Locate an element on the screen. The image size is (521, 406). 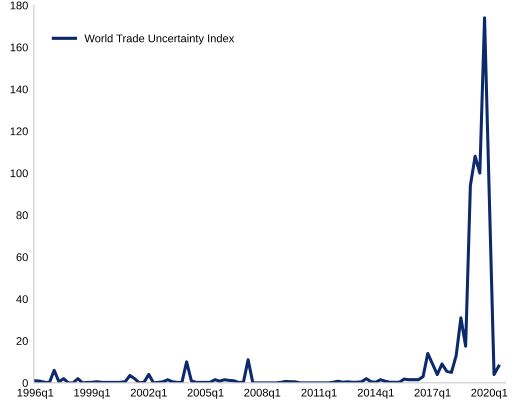
y-tick-label: 0 is located at coordinates (25, 383).